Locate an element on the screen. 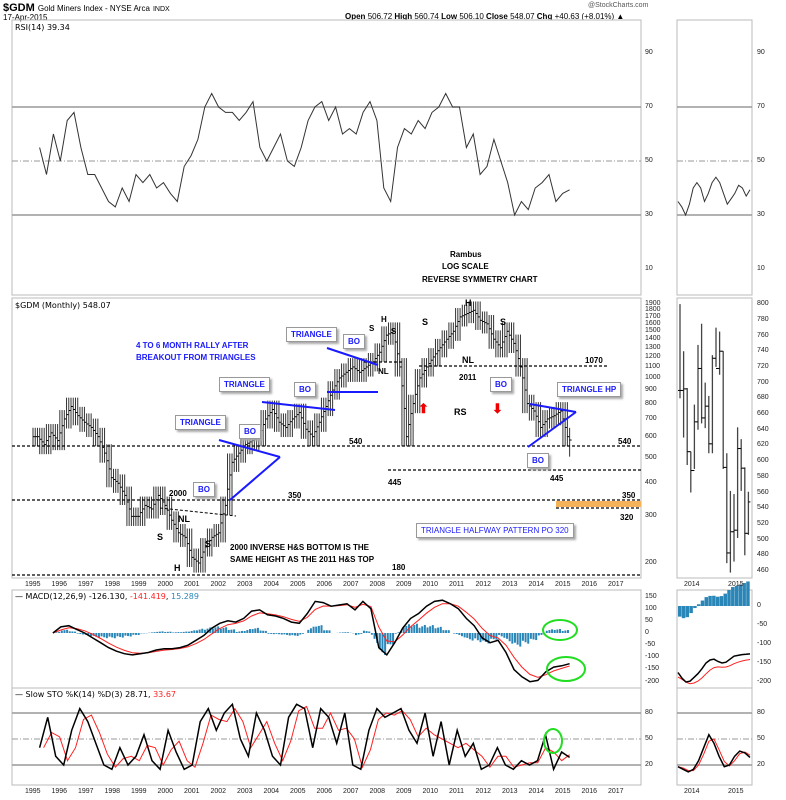  year-tick: 2006 is located at coordinates (324, 791).